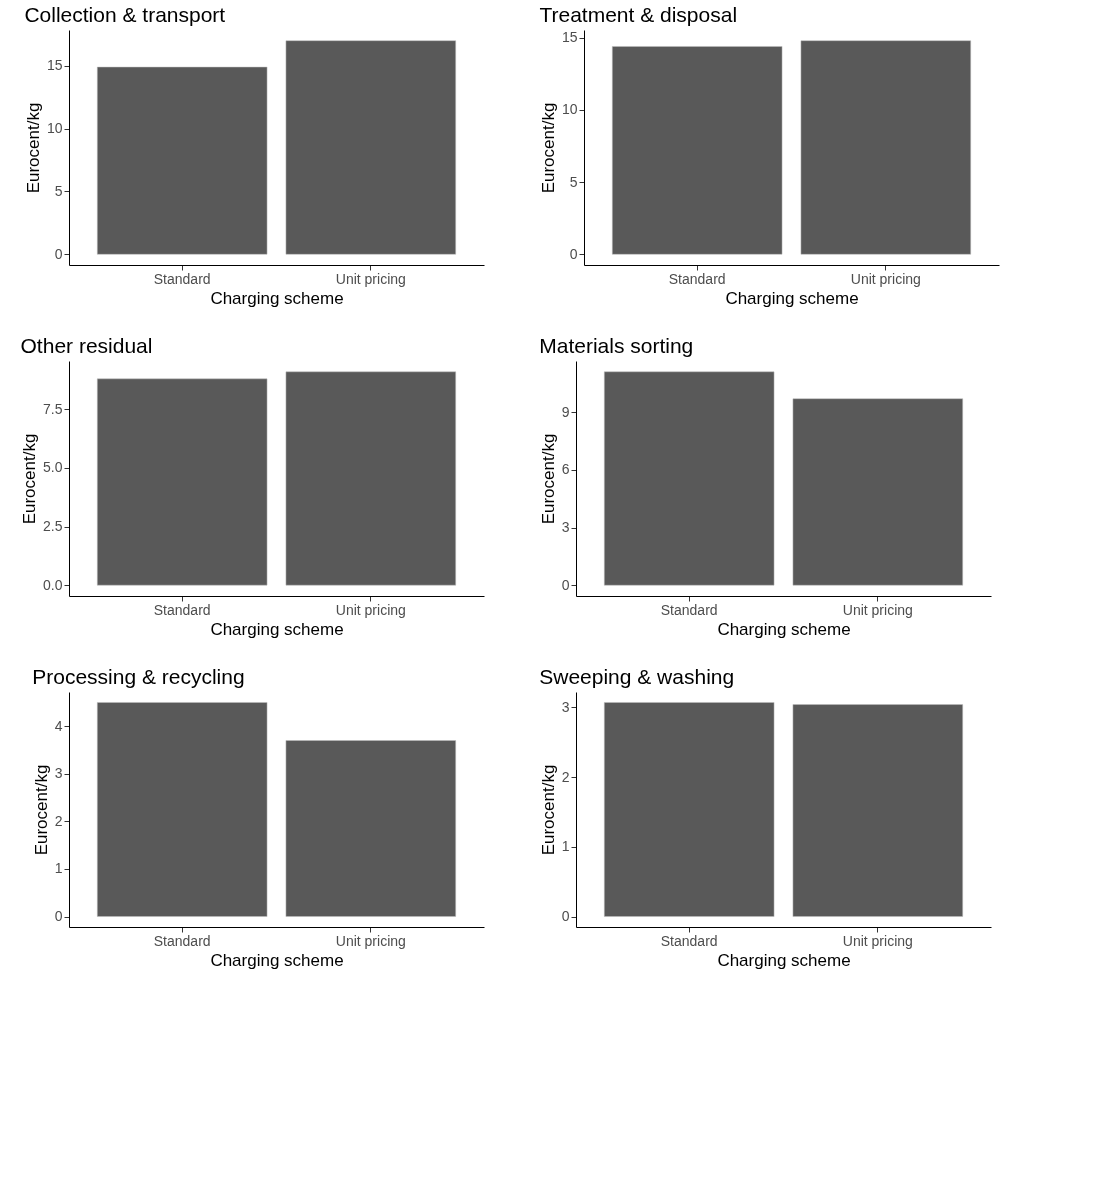 The image size is (1111, 1181). I want to click on y-tick-label: 6, so click(565, 469).